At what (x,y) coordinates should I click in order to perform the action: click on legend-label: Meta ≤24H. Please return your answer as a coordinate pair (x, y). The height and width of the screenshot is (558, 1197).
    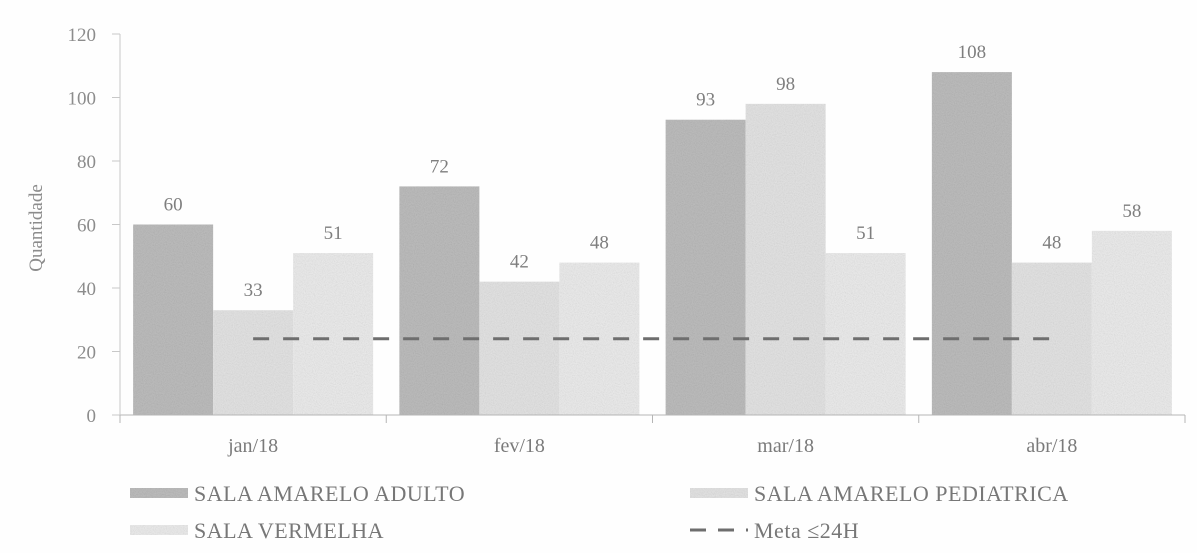
    Looking at the image, I should click on (806, 530).